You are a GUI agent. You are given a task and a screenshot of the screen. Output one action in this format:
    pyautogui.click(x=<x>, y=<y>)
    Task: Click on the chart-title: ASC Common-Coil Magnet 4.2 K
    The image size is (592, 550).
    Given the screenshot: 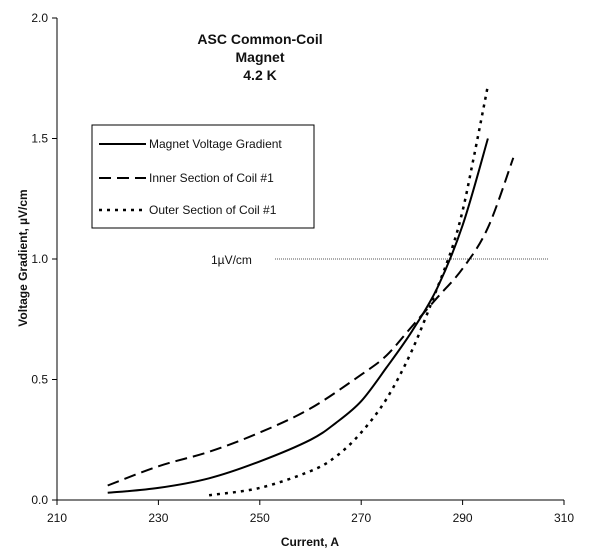 What is the action you would take?
    pyautogui.click(x=259, y=57)
    